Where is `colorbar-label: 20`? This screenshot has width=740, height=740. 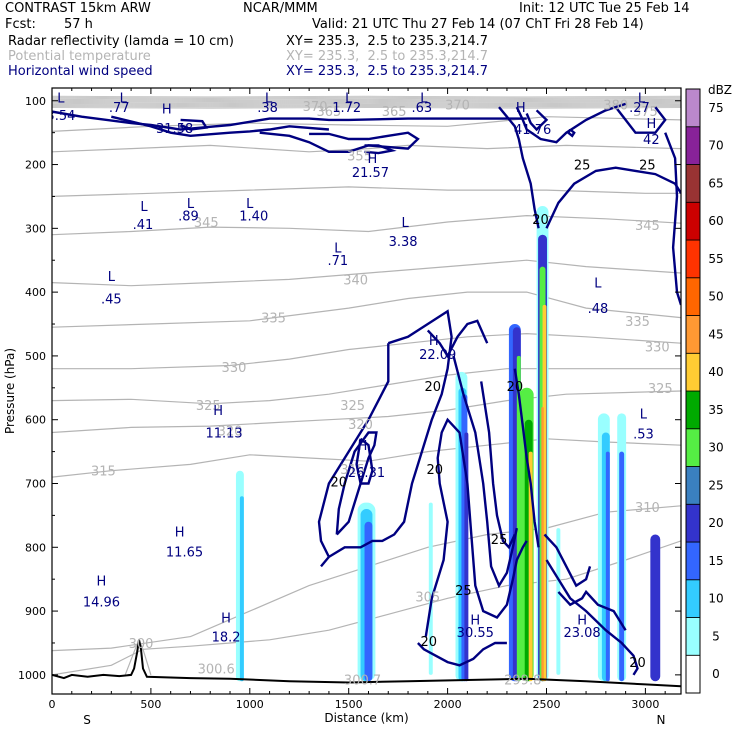
colorbar-label: 20 is located at coordinates (715, 523).